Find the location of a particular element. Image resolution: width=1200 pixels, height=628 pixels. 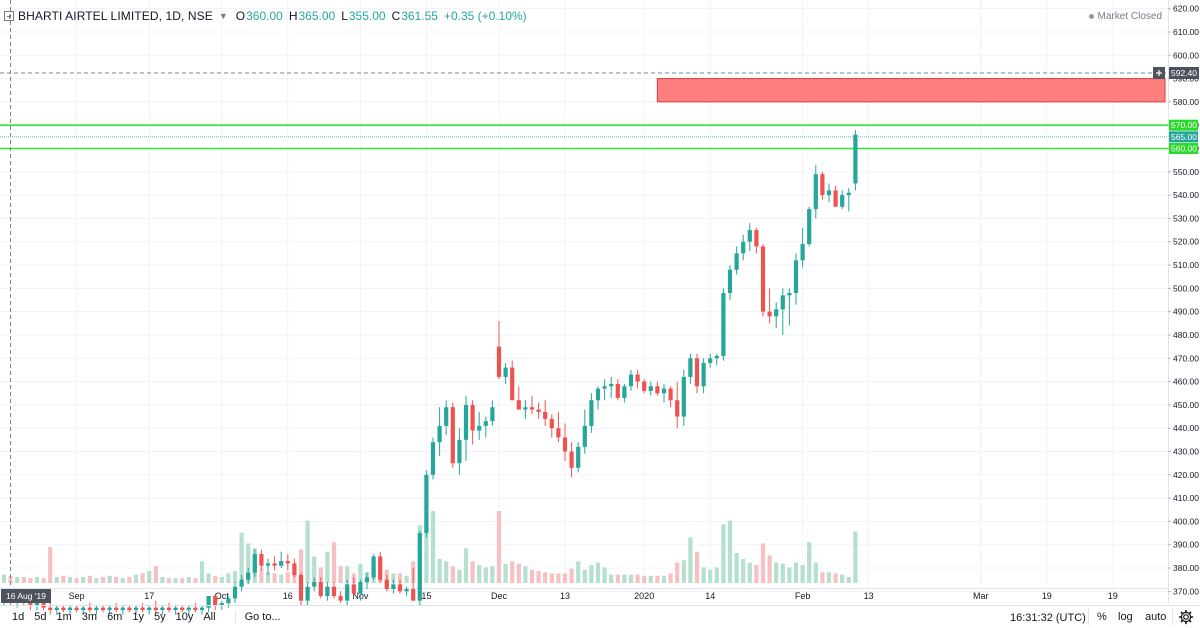

x-tick-label: 13 is located at coordinates (565, 596).